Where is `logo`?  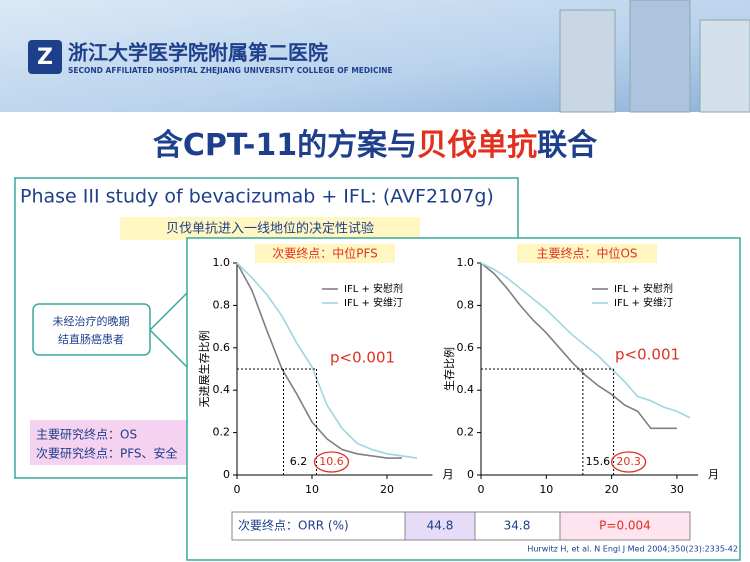
logo is located at coordinates (45, 57).